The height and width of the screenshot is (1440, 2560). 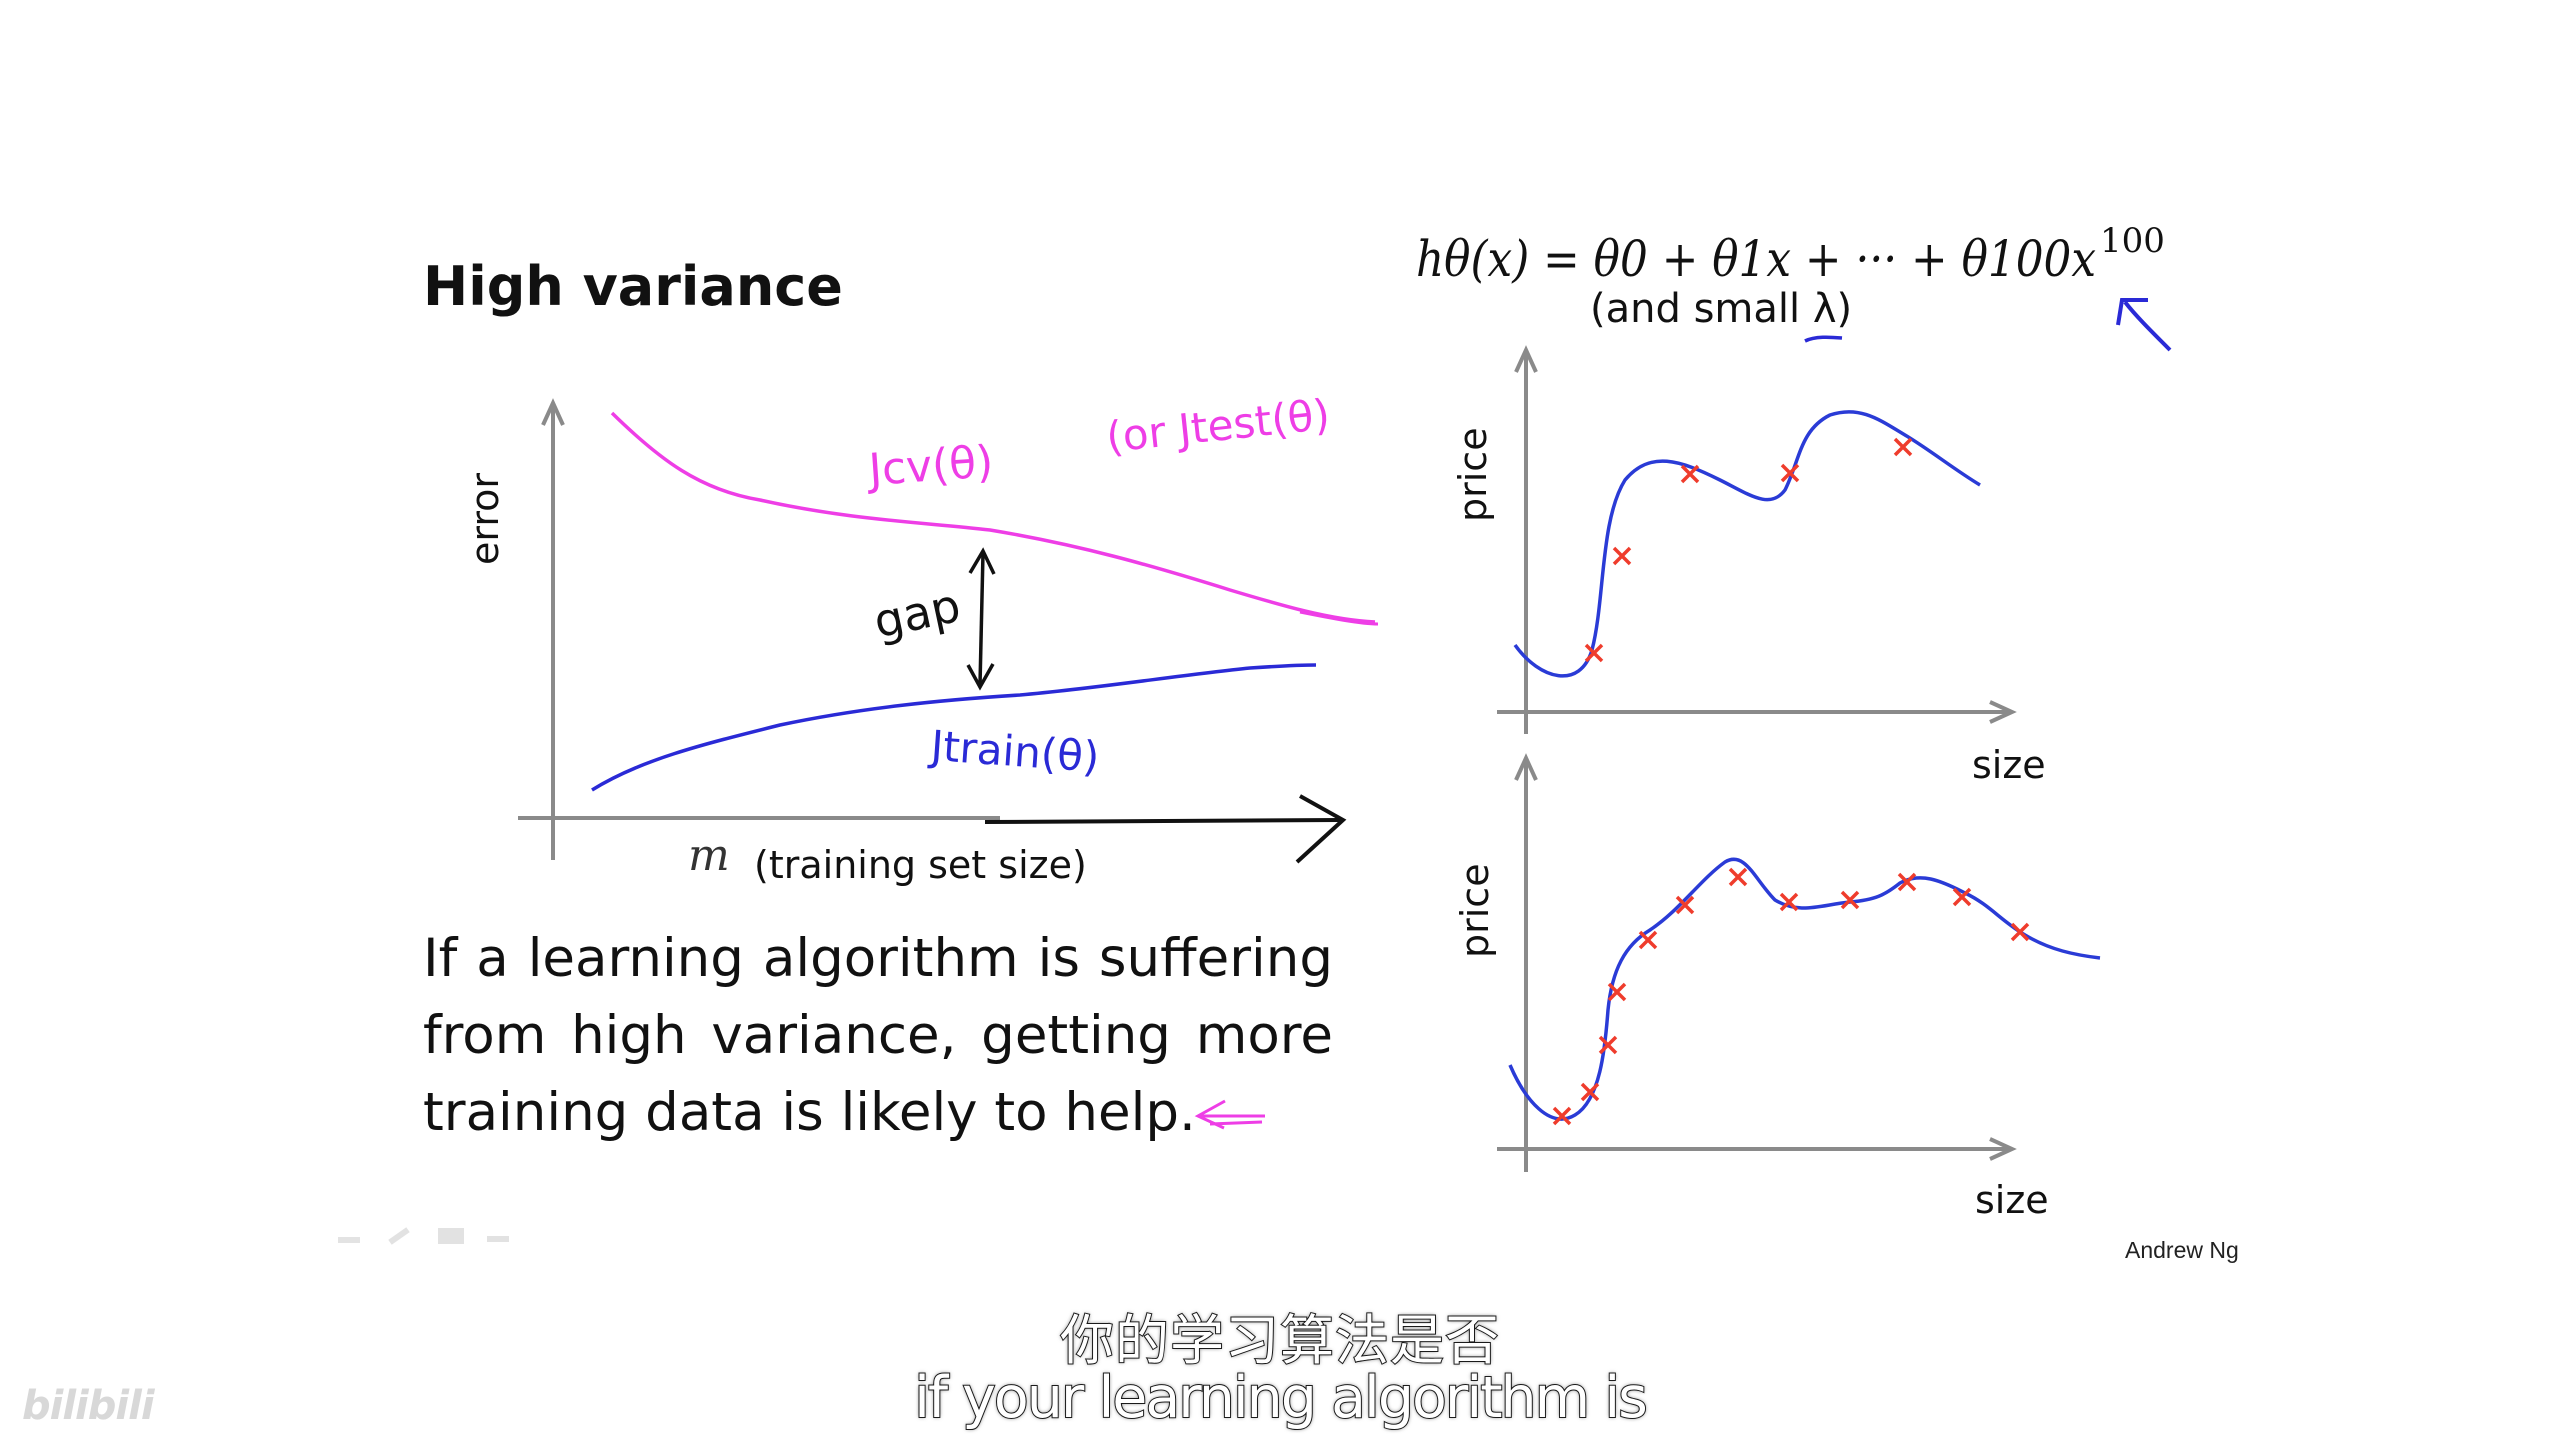 What do you see at coordinates (917, 613) in the screenshot?
I see `gap-label: gap` at bounding box center [917, 613].